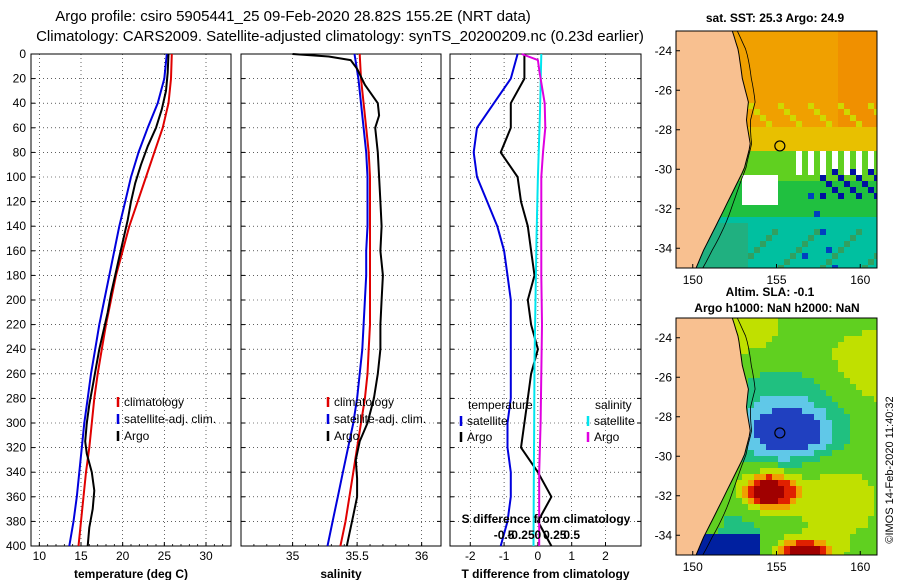  I want to click on x-tick-label: -2, so click(470, 556).